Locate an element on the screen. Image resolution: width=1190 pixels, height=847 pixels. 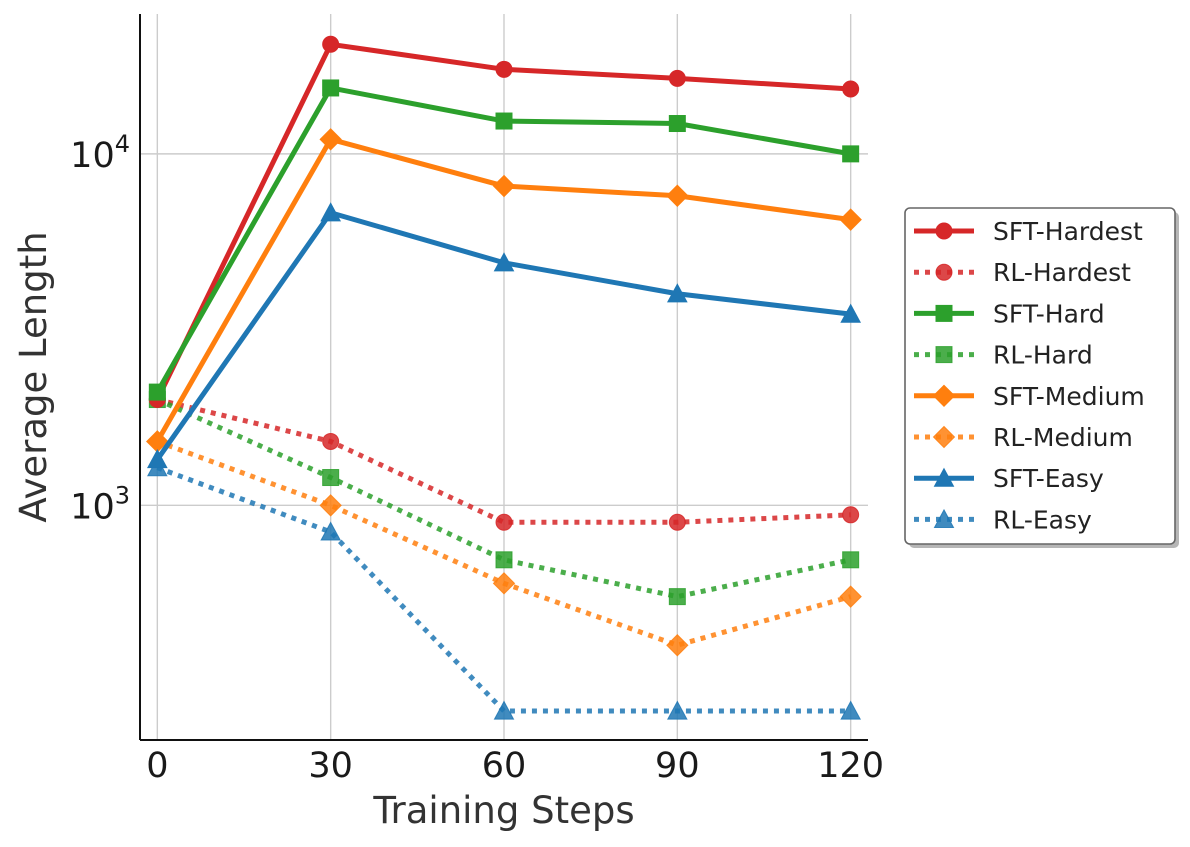
legend-marker-rl-medium is located at coordinates (944, 437).